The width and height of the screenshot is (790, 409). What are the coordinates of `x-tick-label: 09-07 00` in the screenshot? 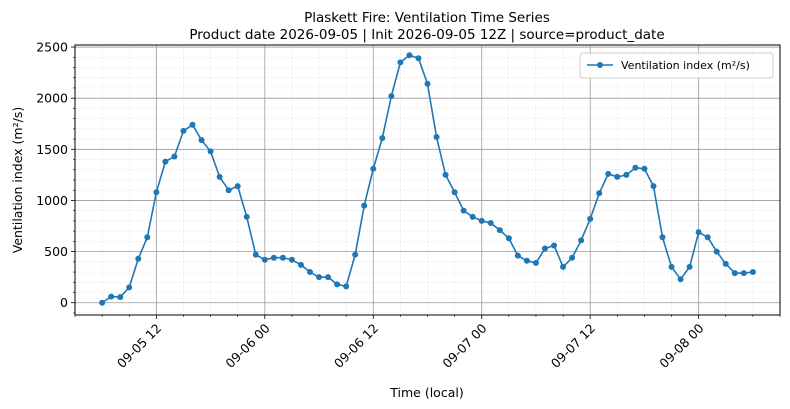 It's located at (464, 345).